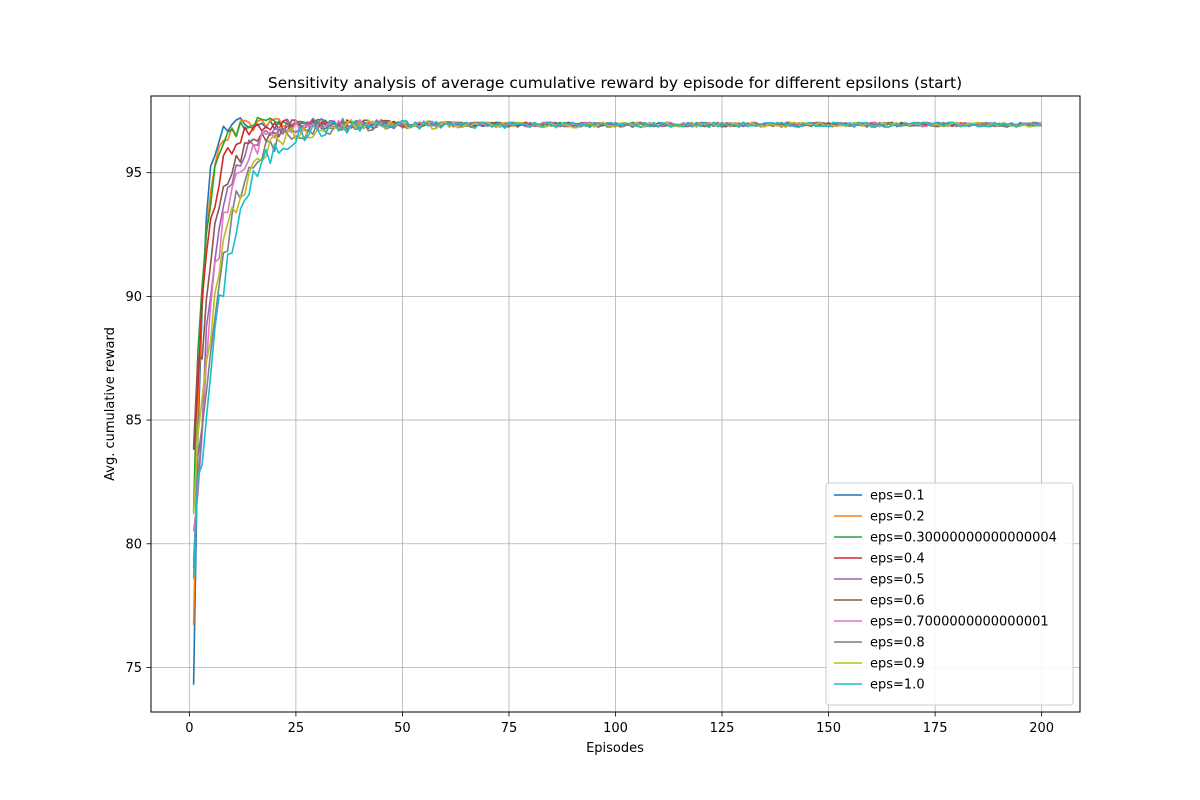  What do you see at coordinates (402, 728) in the screenshot?
I see `x-tick-label: 50` at bounding box center [402, 728].